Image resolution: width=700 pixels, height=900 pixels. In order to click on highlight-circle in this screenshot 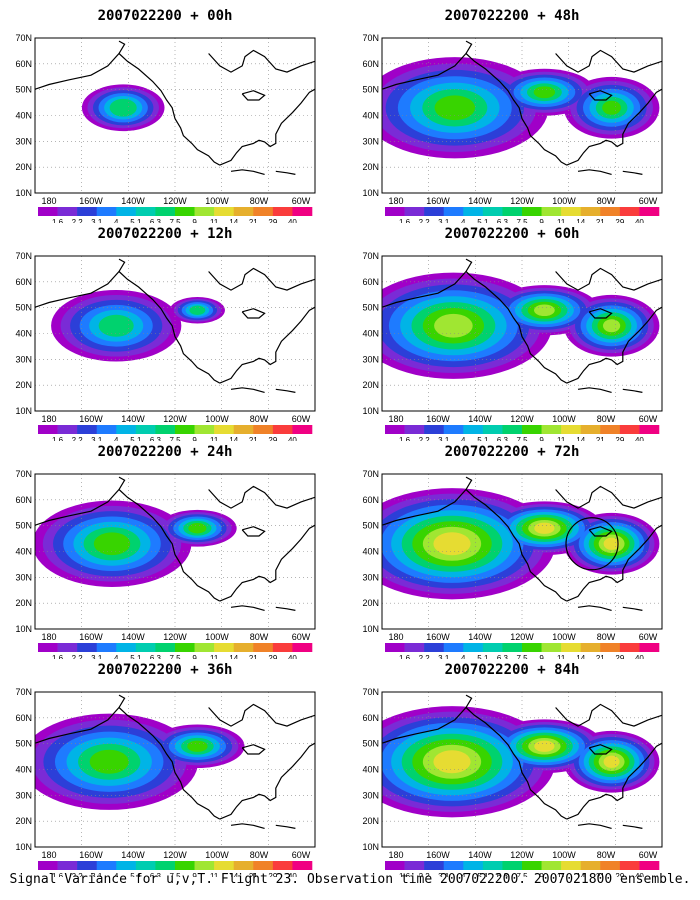, I will do `click(592, 544)`.